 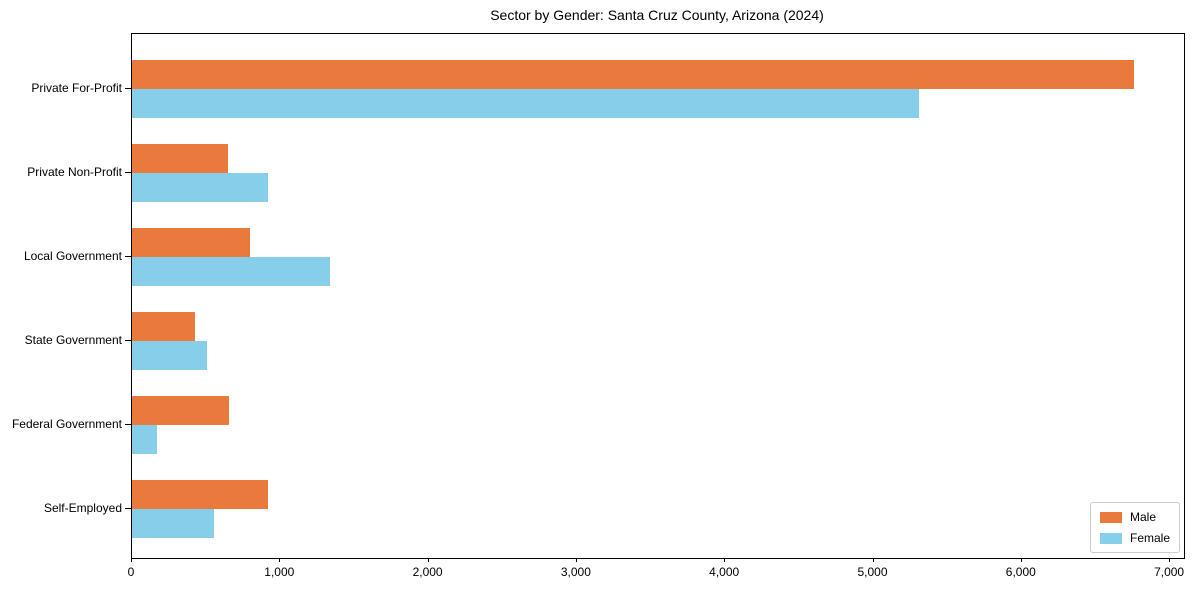 I want to click on x-tick-label-0: 0, so click(x=131, y=572).